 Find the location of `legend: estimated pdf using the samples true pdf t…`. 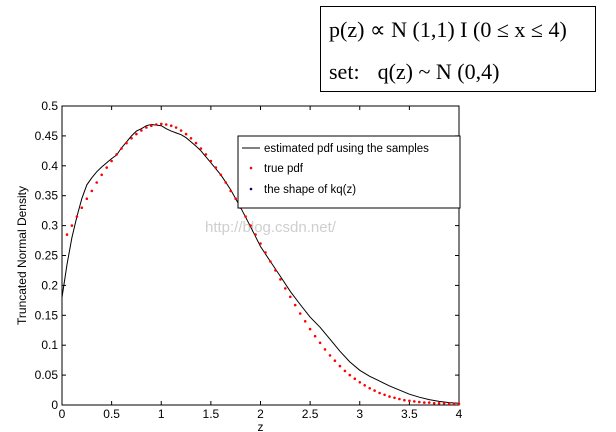

legend: estimated pdf using the samples true pdf t… is located at coordinates (349, 172).